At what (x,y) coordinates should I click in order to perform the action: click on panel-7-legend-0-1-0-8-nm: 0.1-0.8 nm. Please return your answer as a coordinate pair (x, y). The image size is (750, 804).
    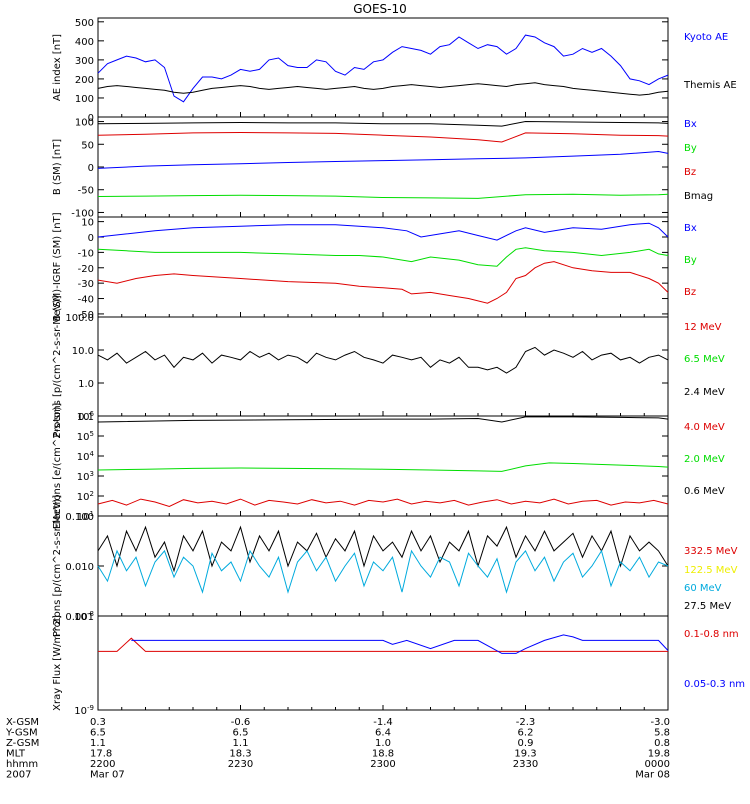
    Looking at the image, I should click on (711, 634).